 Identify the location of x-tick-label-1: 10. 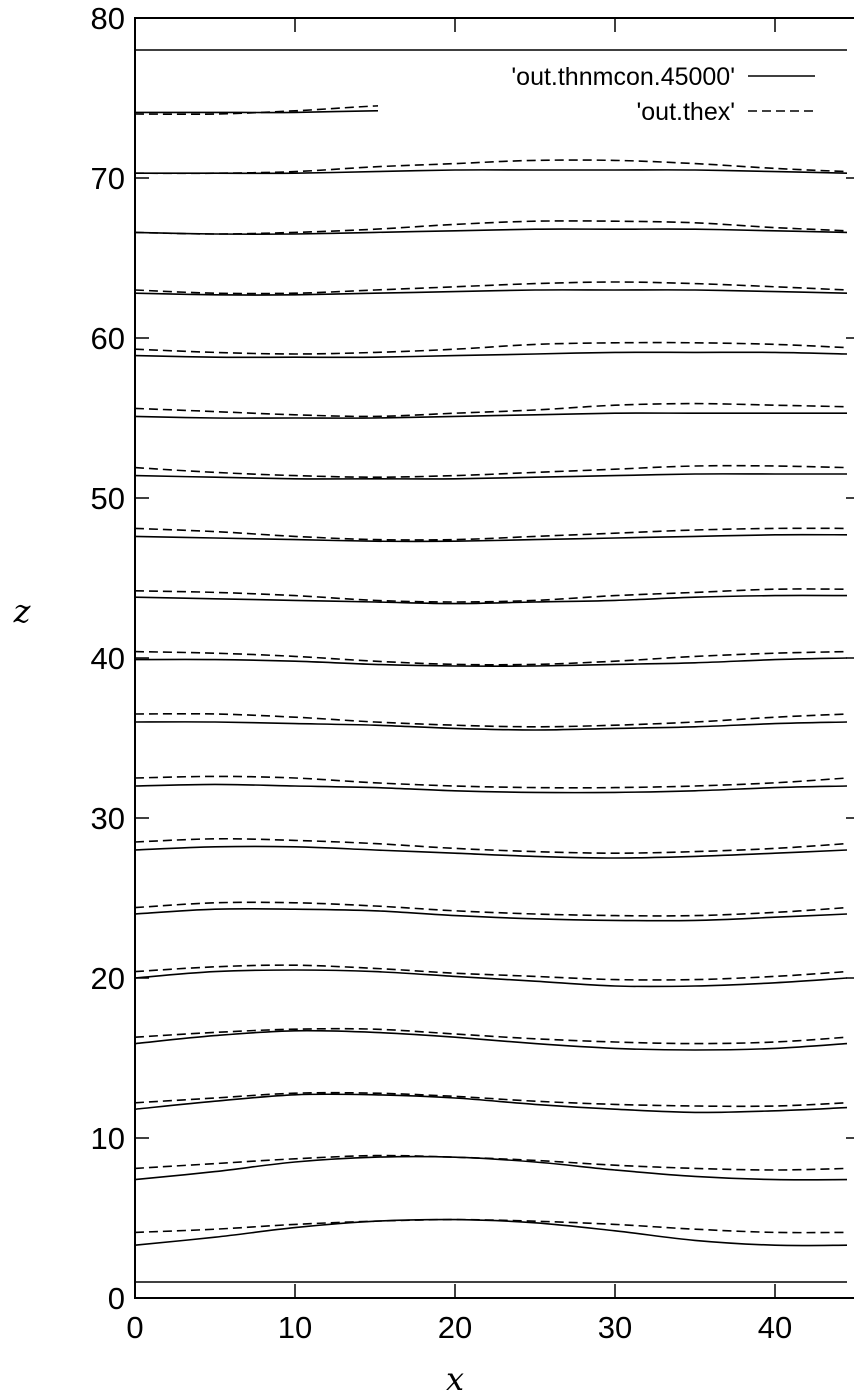
(295, 1327).